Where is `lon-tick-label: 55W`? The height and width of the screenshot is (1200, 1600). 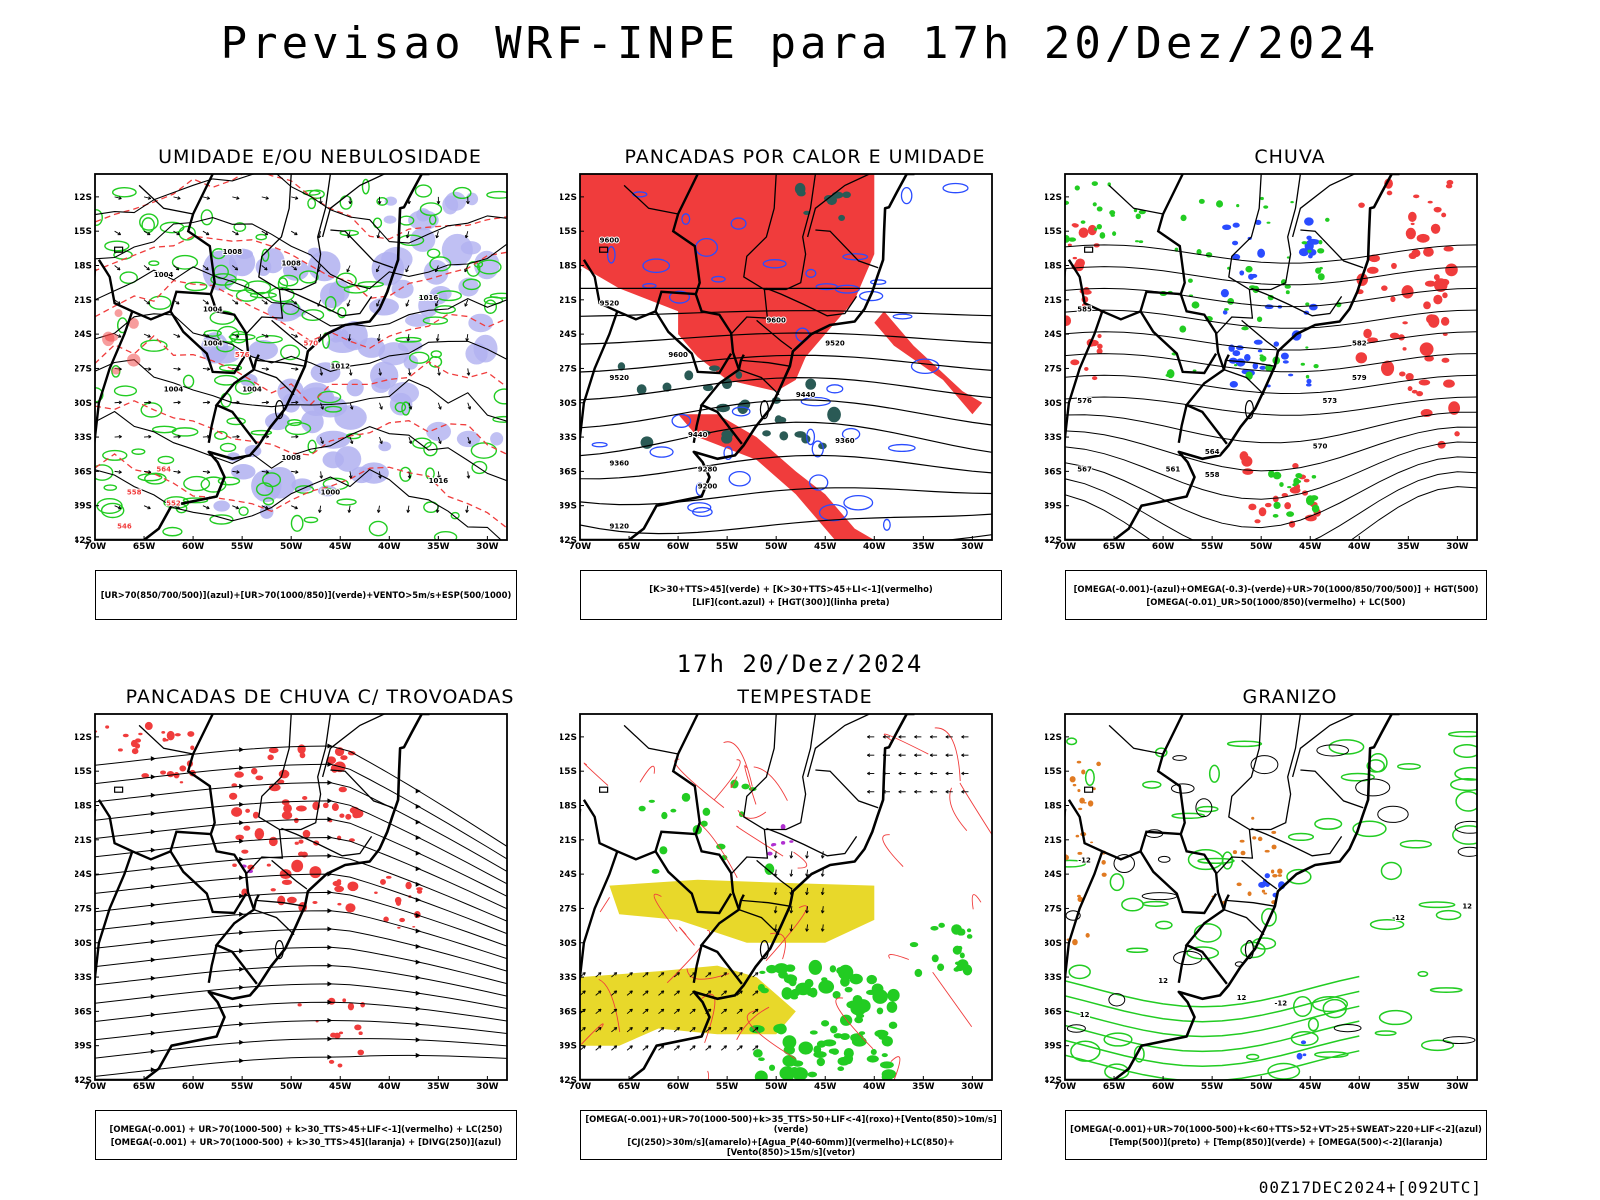 lon-tick-label: 55W is located at coordinates (727, 547).